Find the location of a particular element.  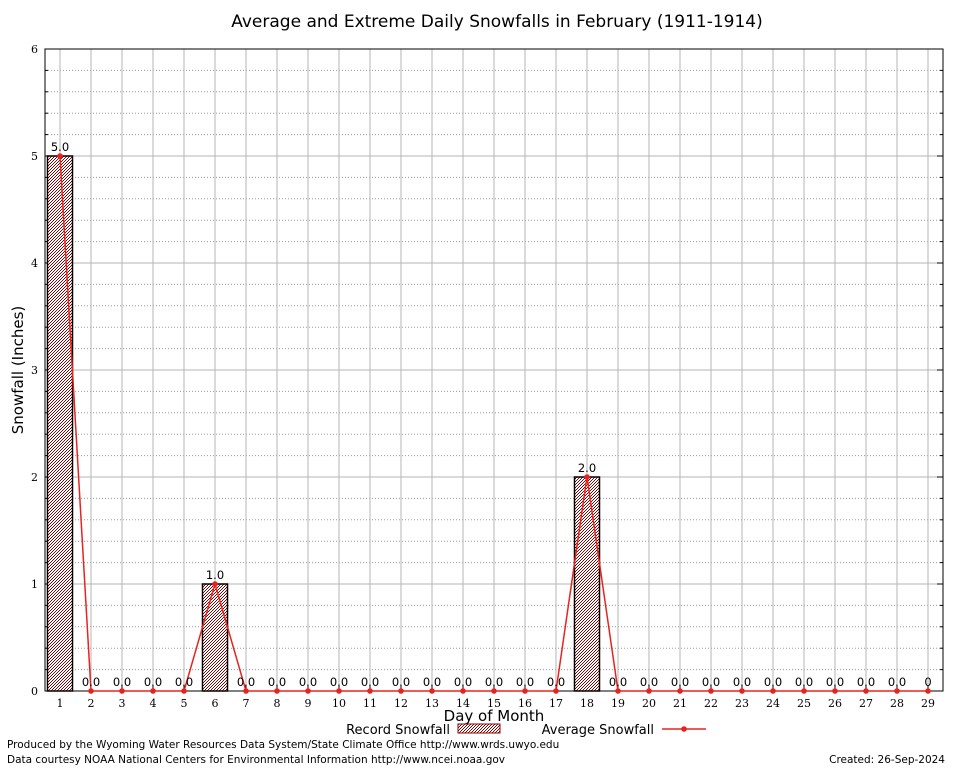

x-tick-label: 2 is located at coordinates (91, 703).